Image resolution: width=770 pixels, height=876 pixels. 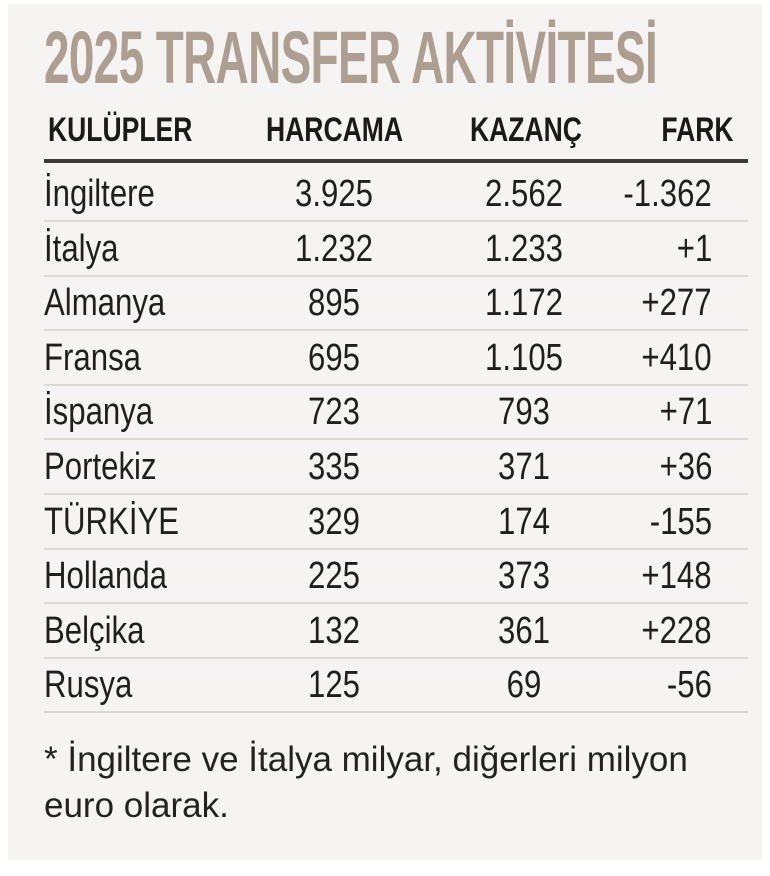 I want to click on row-spending: 3.925, so click(x=334, y=194).